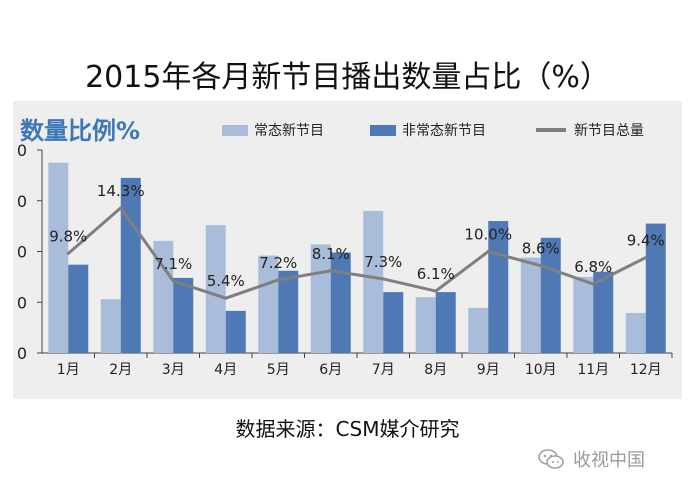 The width and height of the screenshot is (695, 492). I want to click on data-label-series3: 9.8%, so click(68, 237).